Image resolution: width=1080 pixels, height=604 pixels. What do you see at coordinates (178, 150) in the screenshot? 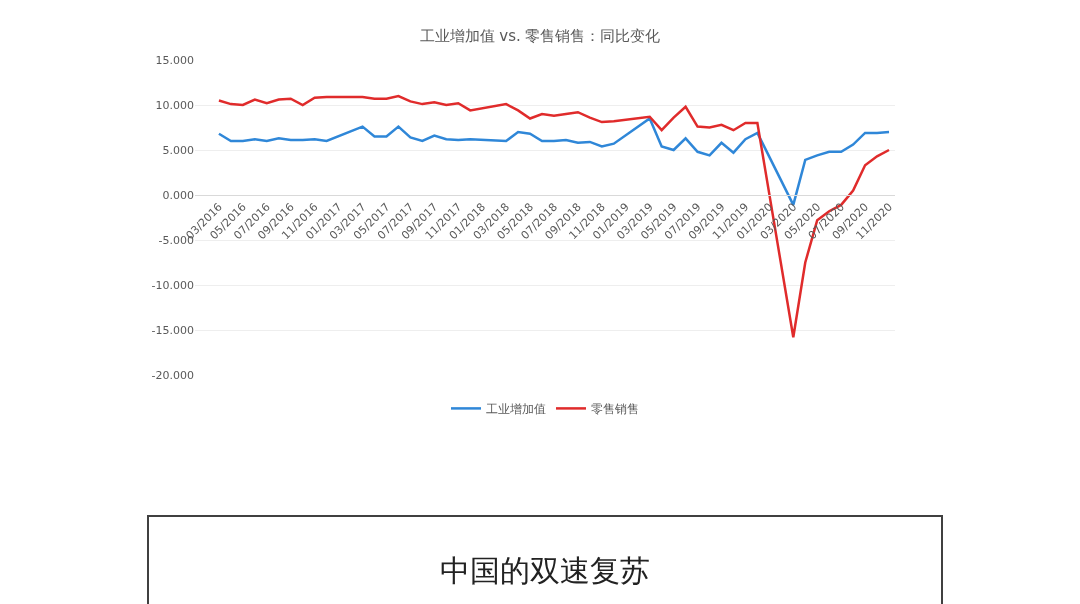
I see `y-tick-label: 5.000` at bounding box center [178, 150].